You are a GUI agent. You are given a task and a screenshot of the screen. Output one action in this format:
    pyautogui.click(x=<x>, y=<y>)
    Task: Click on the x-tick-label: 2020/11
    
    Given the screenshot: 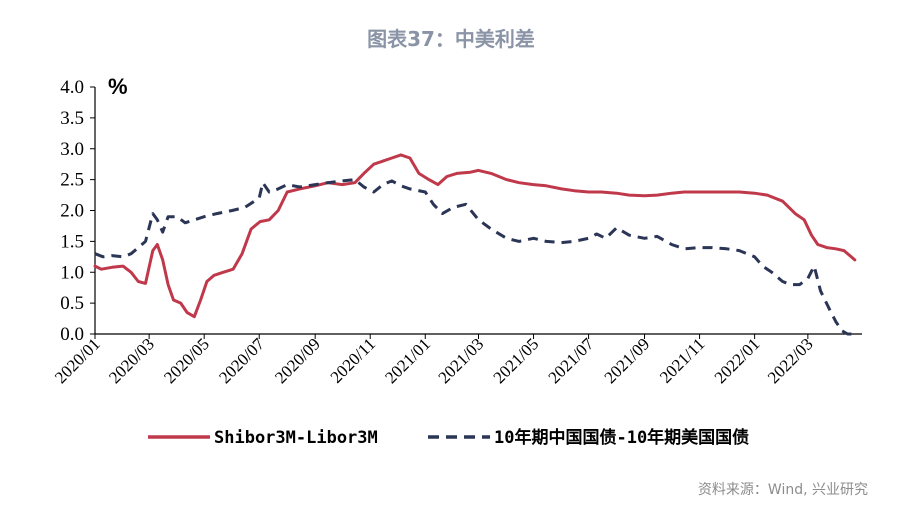 What is the action you would take?
    pyautogui.click(x=353, y=360)
    